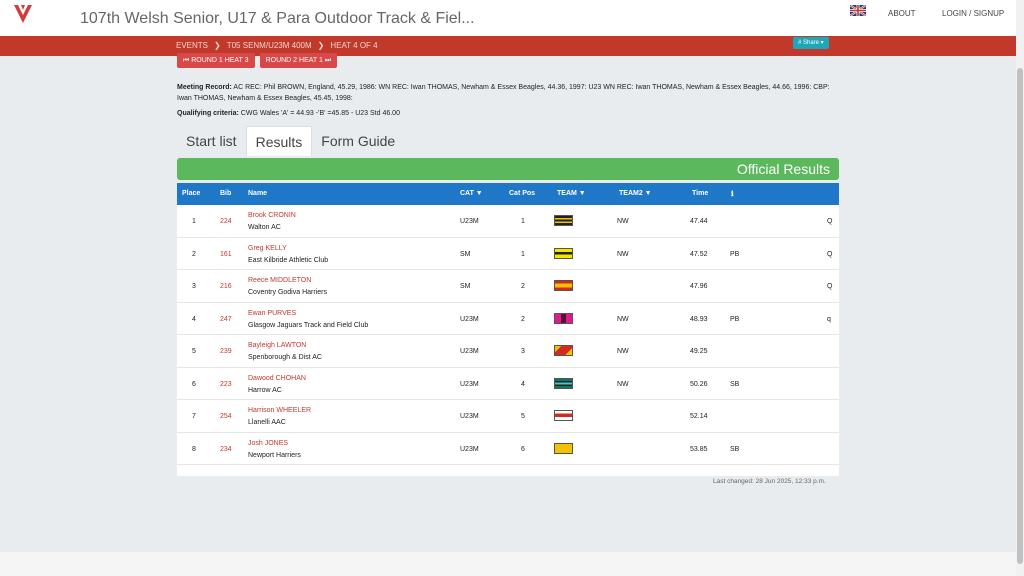 This screenshot has width=1024, height=576. Describe the element at coordinates (265, 390) in the screenshot. I see `club-name: Harrow AC` at that location.